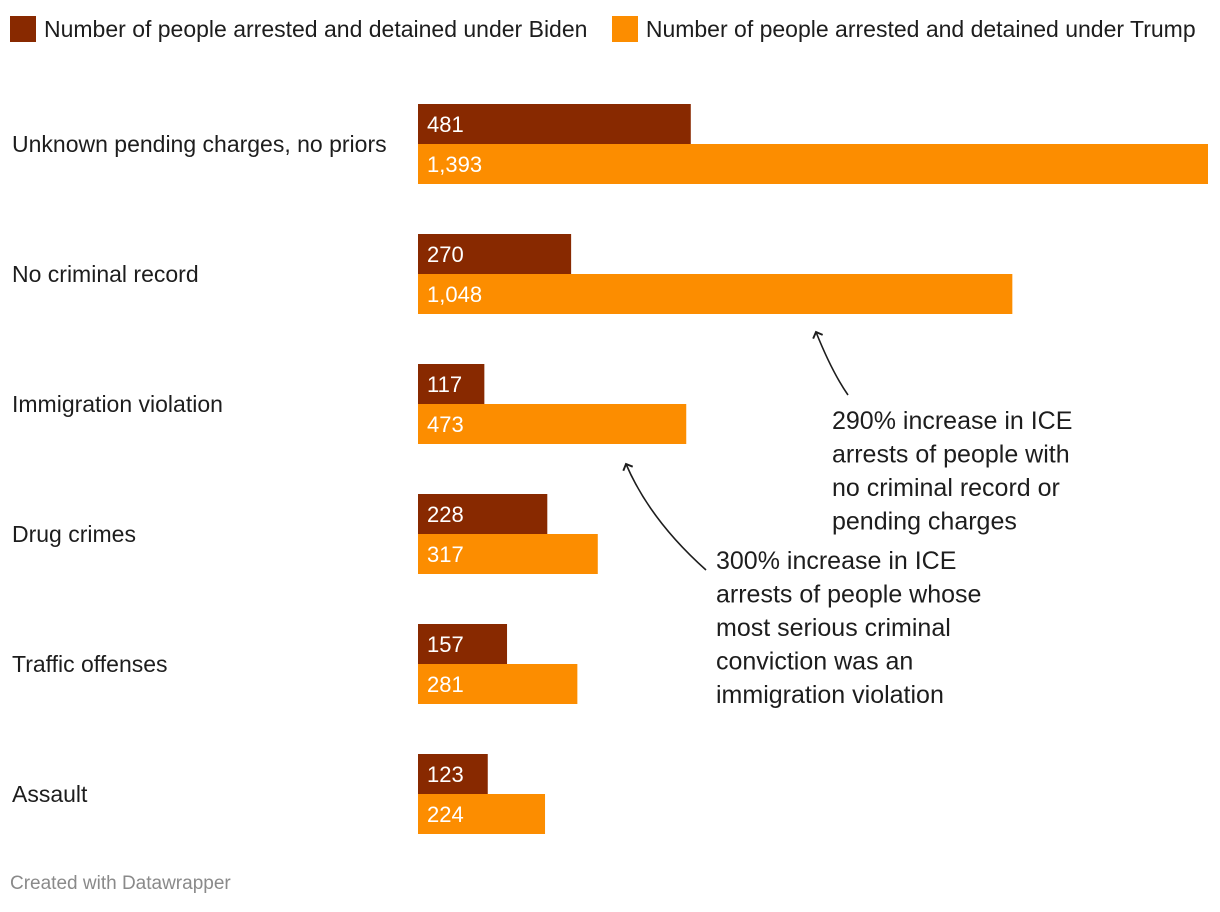 This screenshot has width=1220, height=912. Describe the element at coordinates (946, 488) in the screenshot. I see `annotation-line: no criminal record or` at that location.